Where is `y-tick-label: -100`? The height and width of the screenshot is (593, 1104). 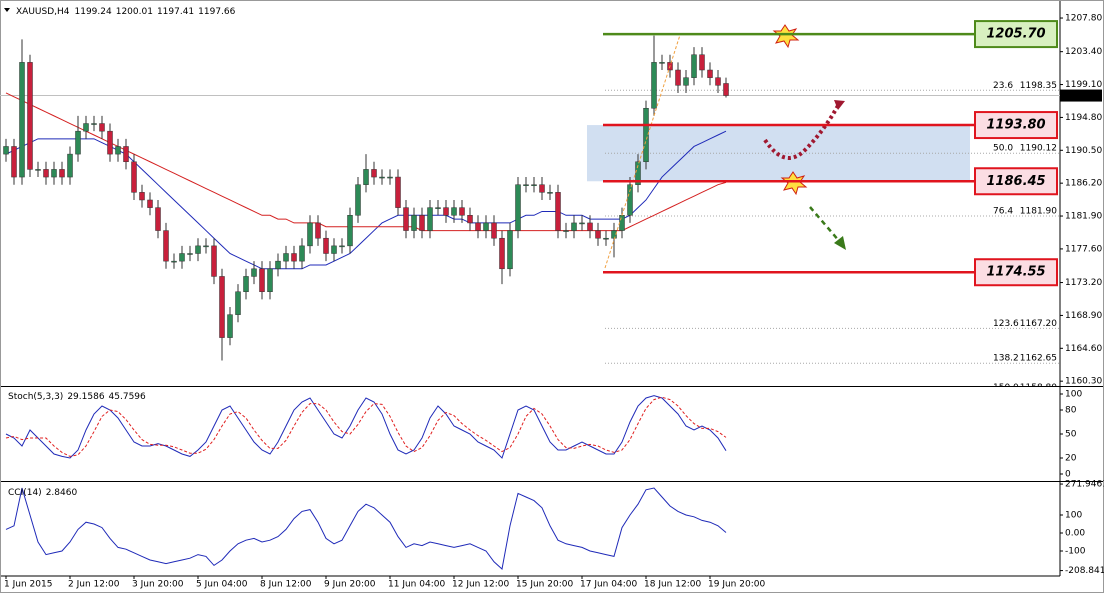 y-tick-label: -100 is located at coordinates (1075, 551).